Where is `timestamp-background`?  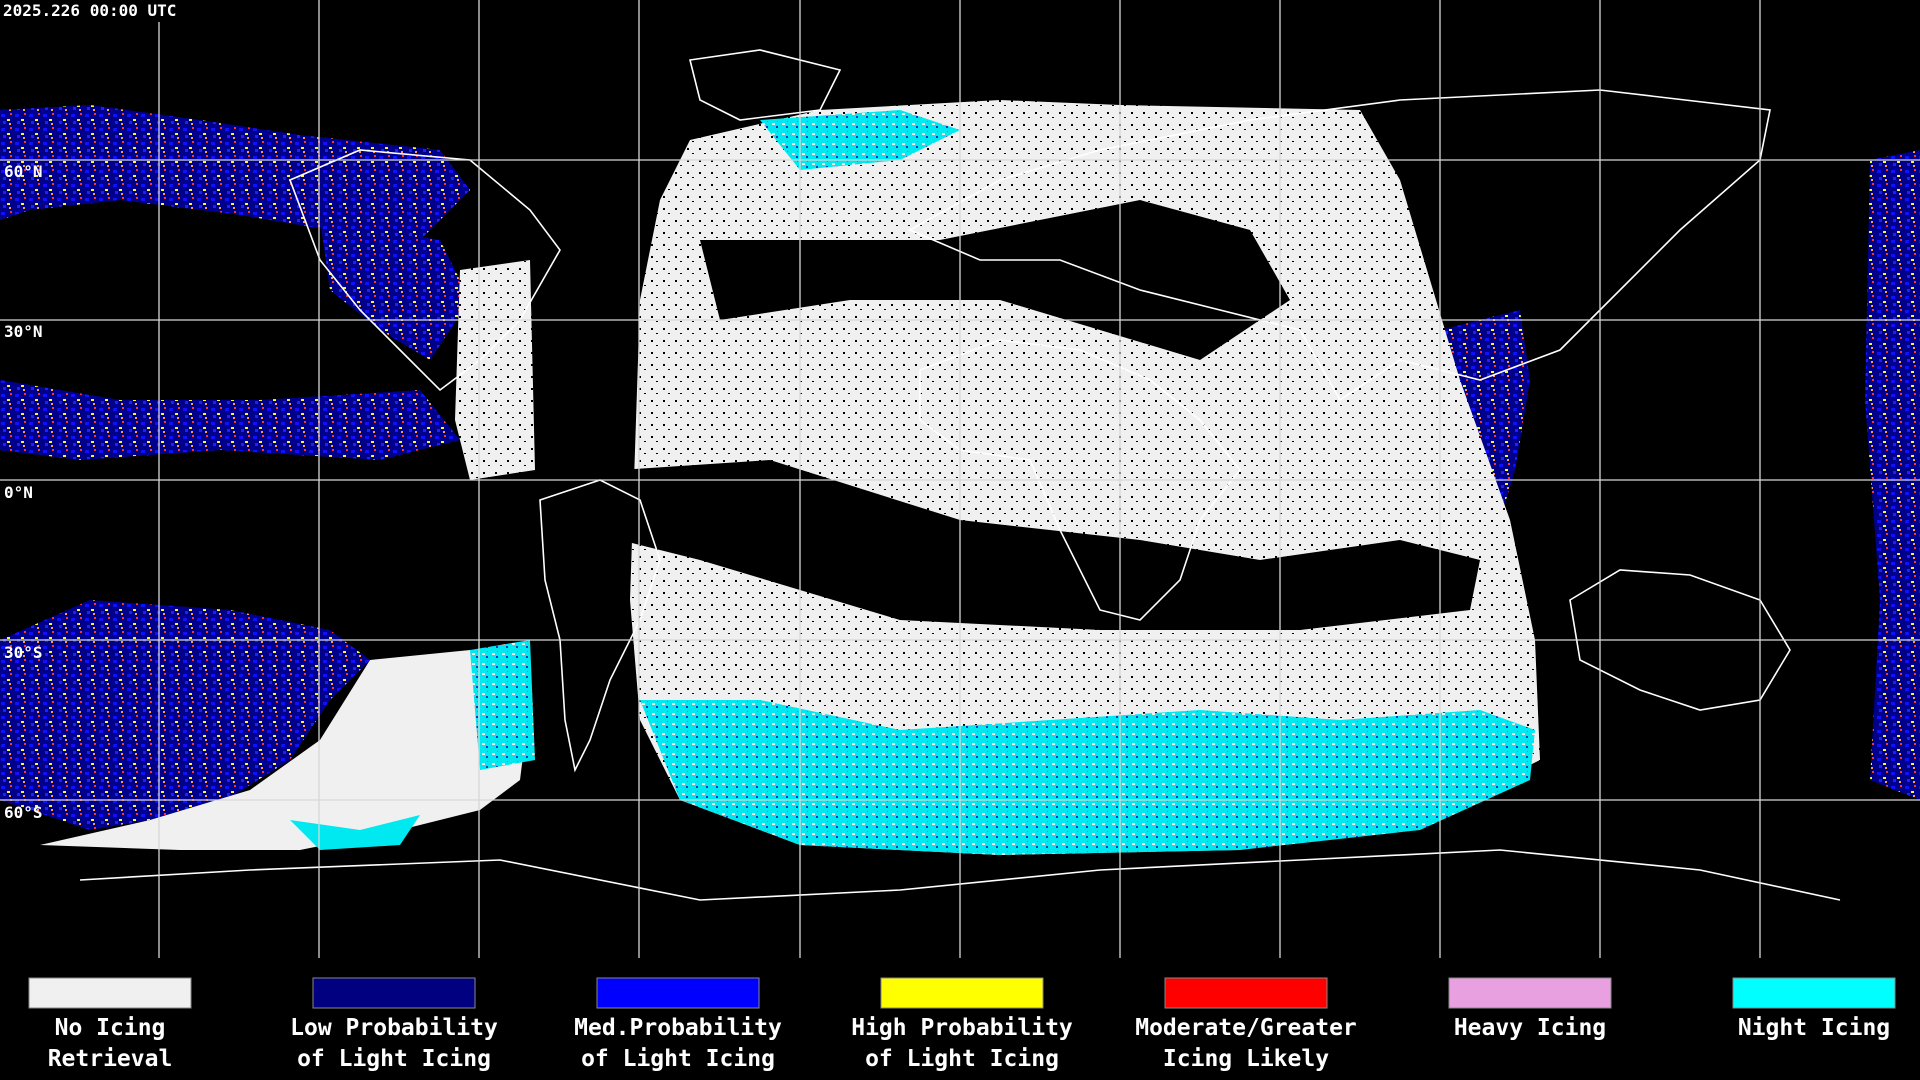 timestamp-background is located at coordinates (109, 11).